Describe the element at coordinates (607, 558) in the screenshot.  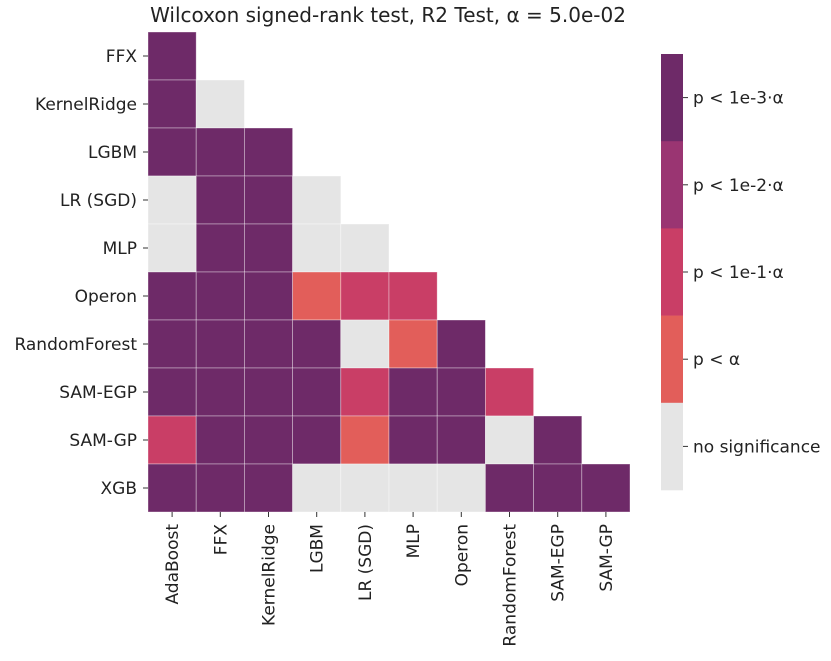
I see `column-tick-label: SAM-GP` at that location.